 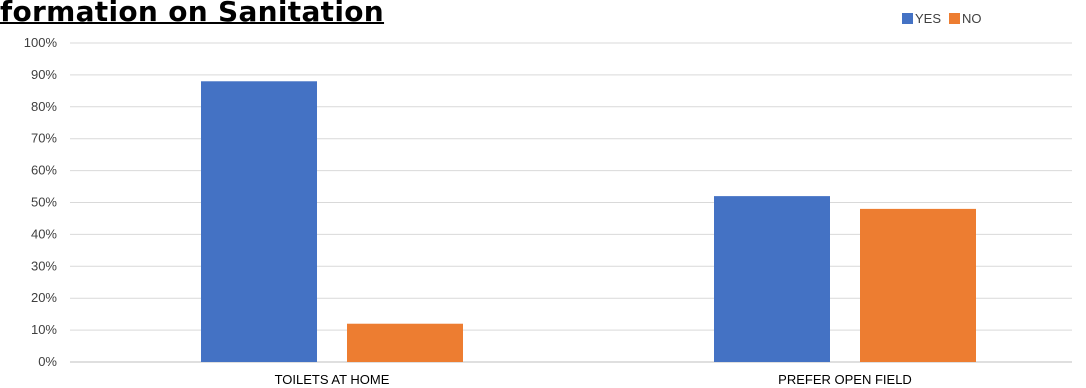 I want to click on legend-item-yes: YES, so click(x=921, y=18).